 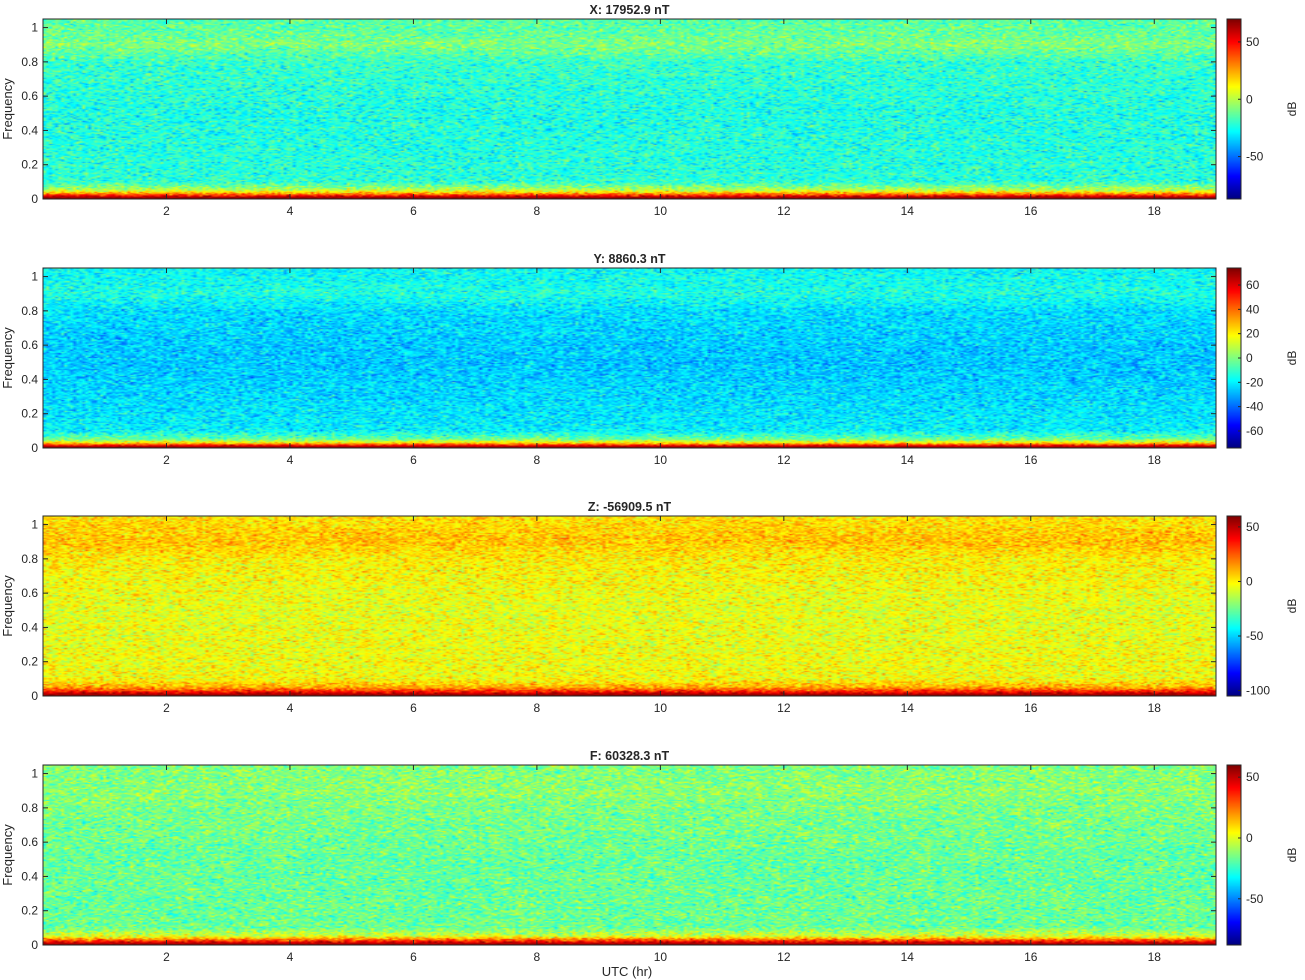 What do you see at coordinates (627, 971) in the screenshot?
I see `x-axis-label: UTC (hr)` at bounding box center [627, 971].